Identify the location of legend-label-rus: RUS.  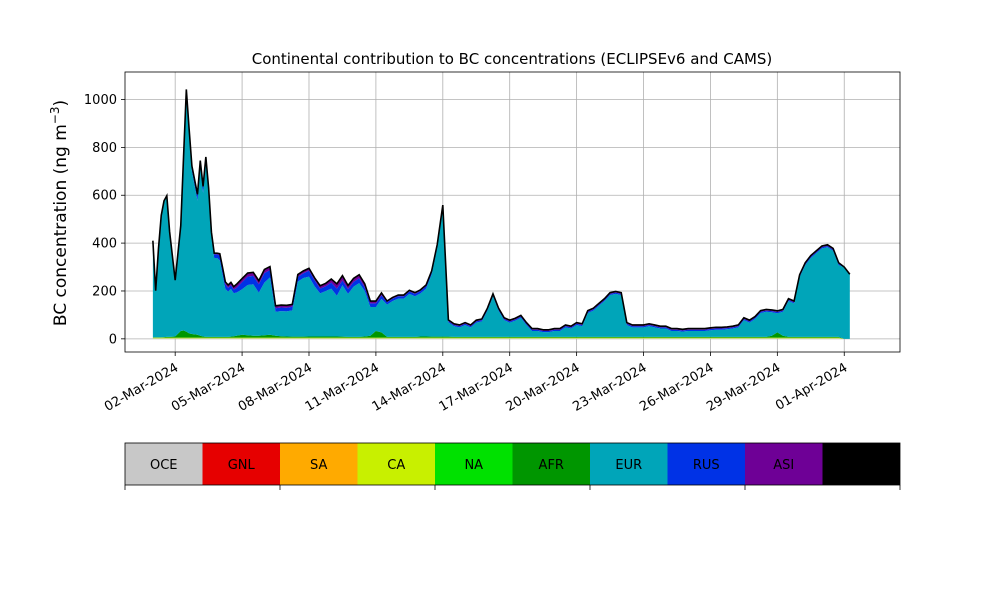
(706, 465).